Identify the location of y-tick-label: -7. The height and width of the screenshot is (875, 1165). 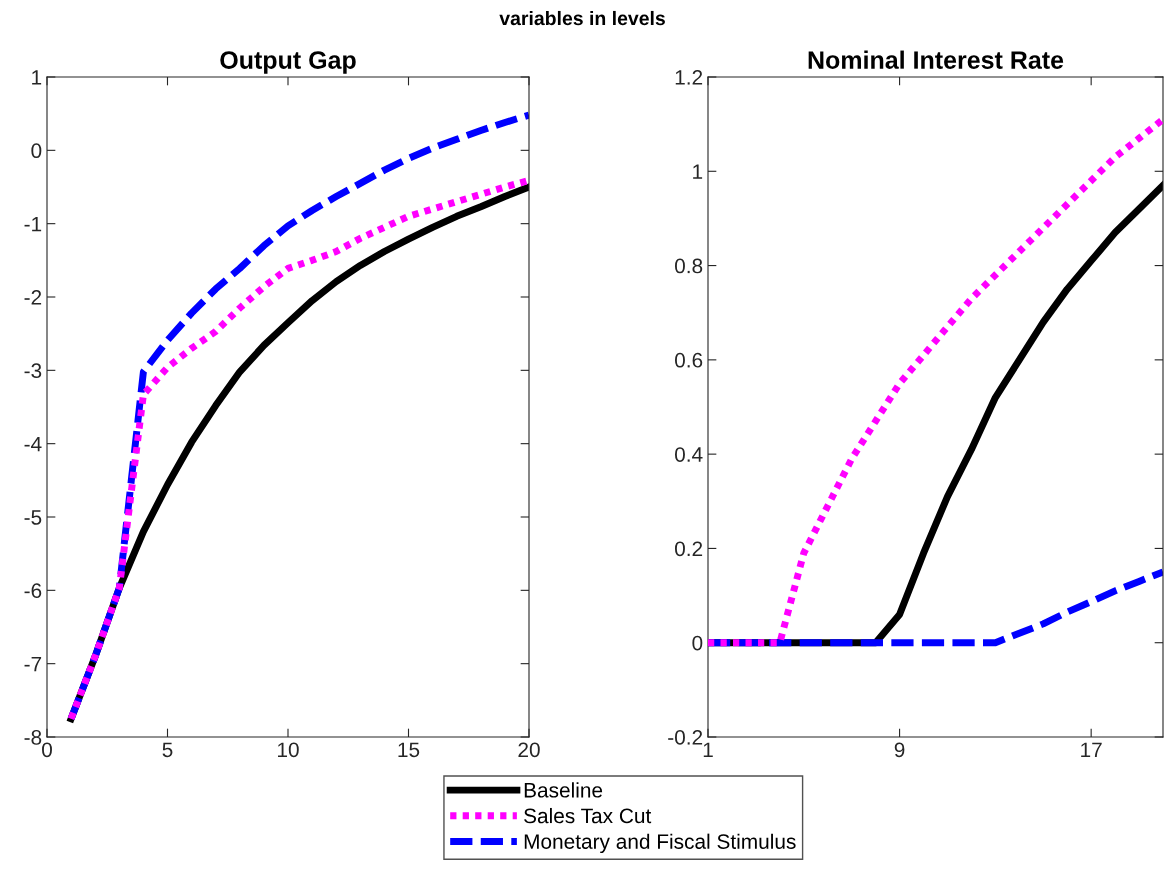
(33, 664).